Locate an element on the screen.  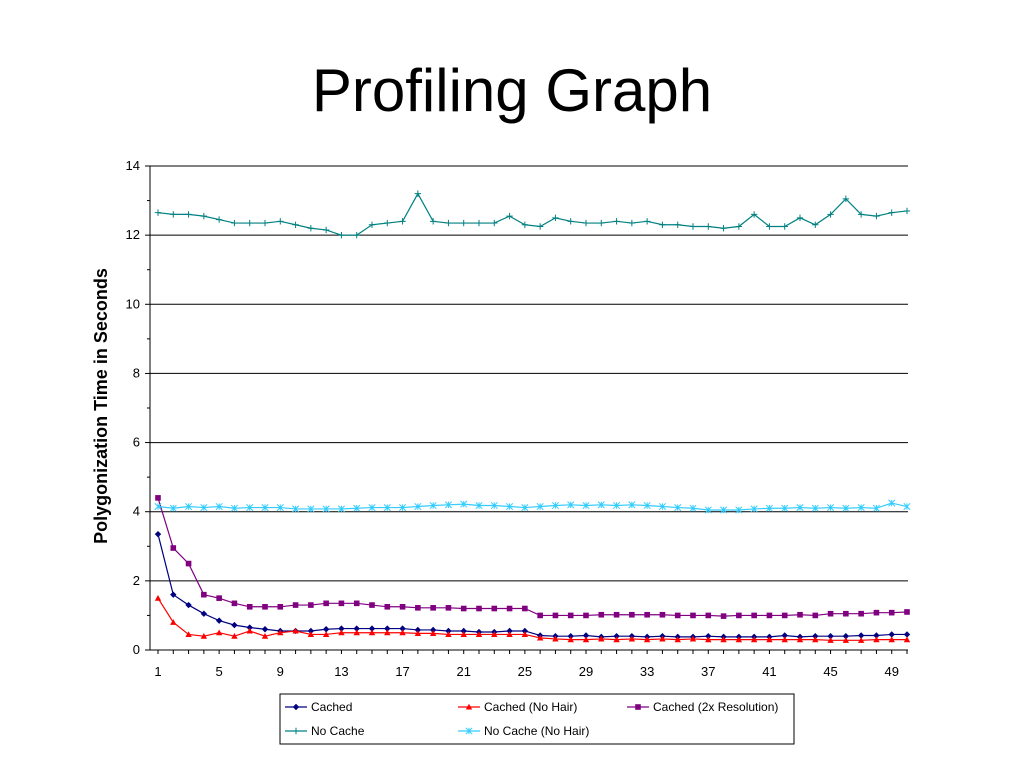
x-tick-label: 9 is located at coordinates (280, 671).